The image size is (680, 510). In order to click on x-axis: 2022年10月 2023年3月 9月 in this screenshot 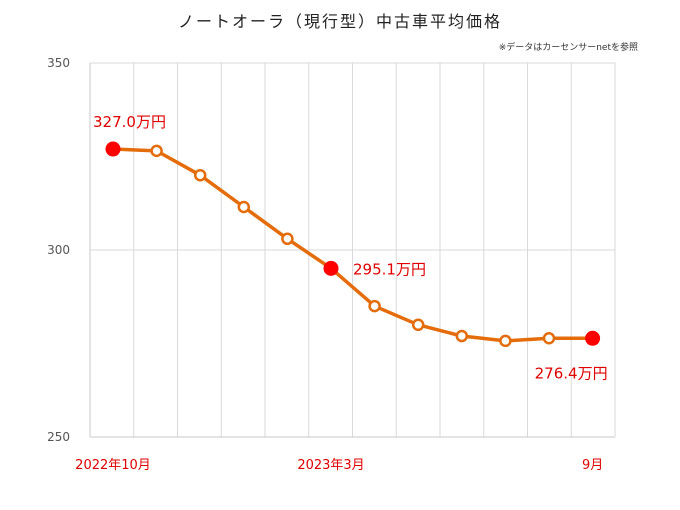, I will do `click(339, 465)`.